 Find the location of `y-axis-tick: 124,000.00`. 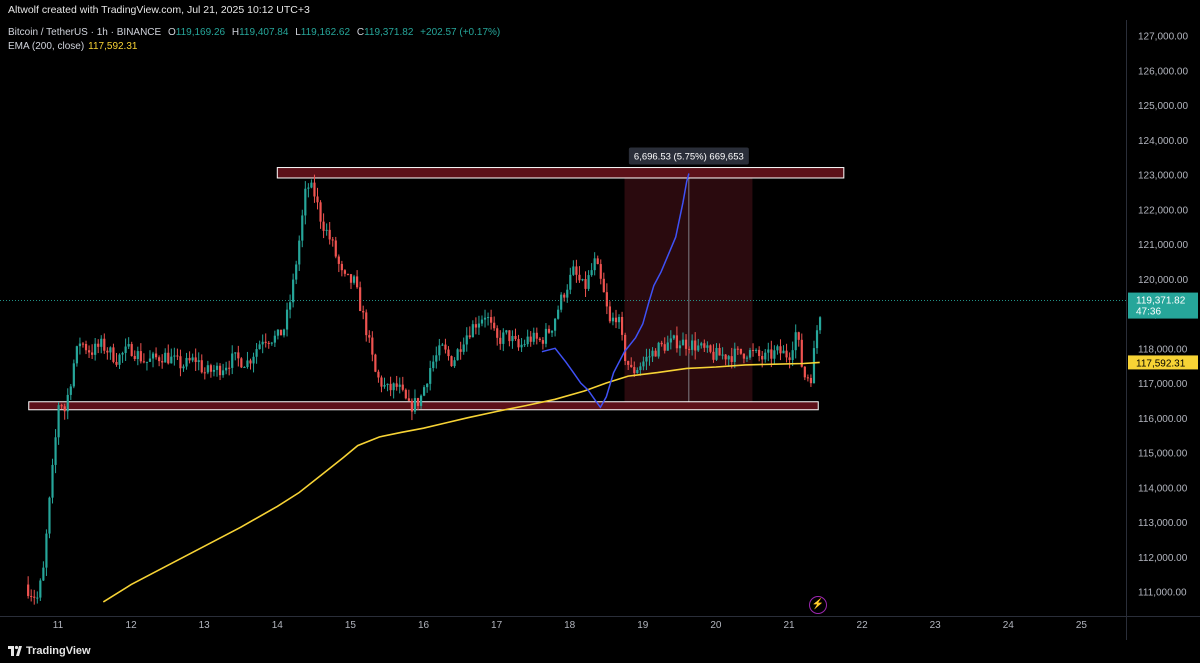

y-axis-tick: 124,000.00 is located at coordinates (1163, 141).